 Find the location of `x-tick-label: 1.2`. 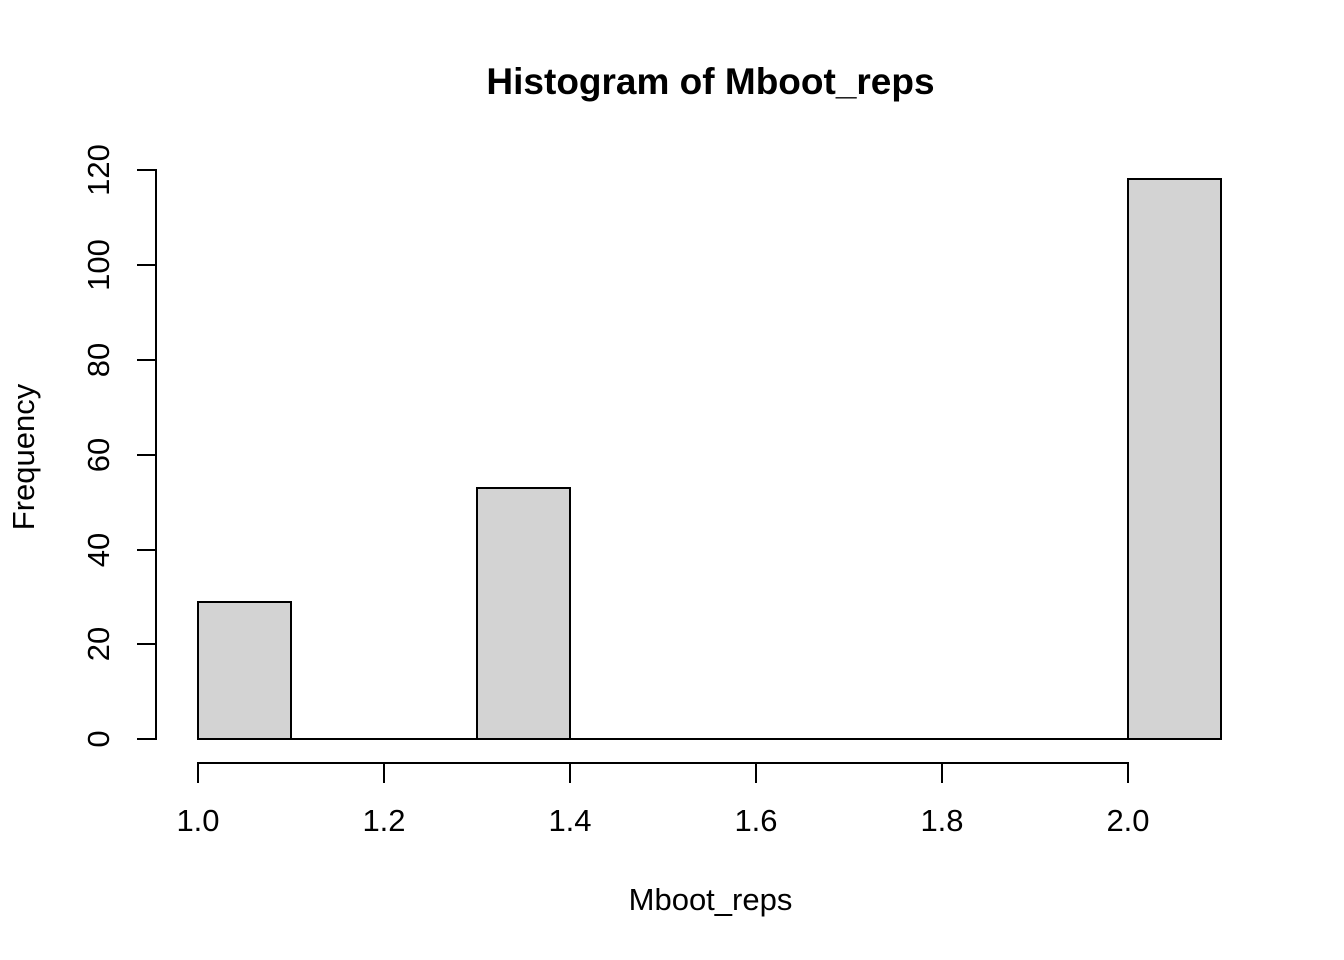

x-tick-label: 1.2 is located at coordinates (384, 820).